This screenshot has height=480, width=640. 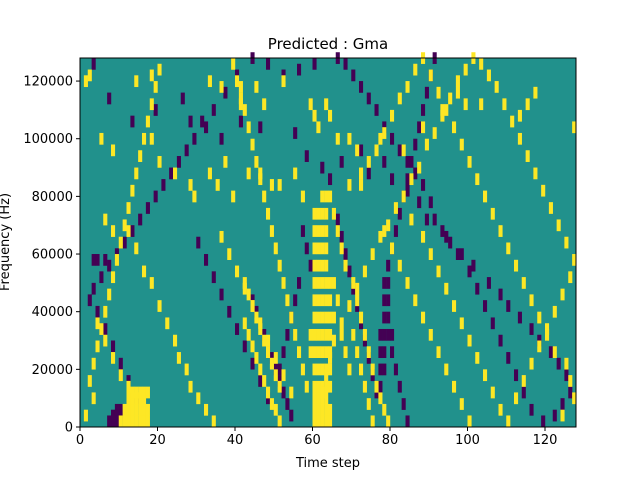 What do you see at coordinates (48, 82) in the screenshot?
I see `y-tick-label: 120000` at bounding box center [48, 82].